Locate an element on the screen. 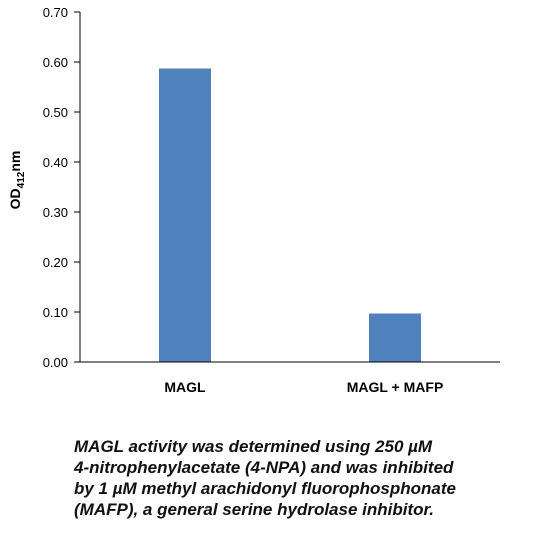 The image size is (533, 540). y-axis-title-main: OD is located at coordinates (15, 198).